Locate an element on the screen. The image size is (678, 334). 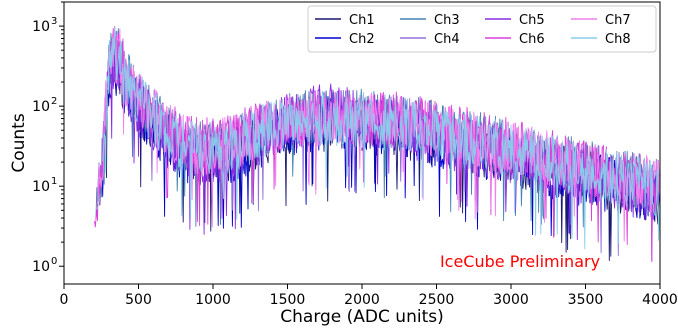
x-tick-label: 3000 is located at coordinates (511, 300).